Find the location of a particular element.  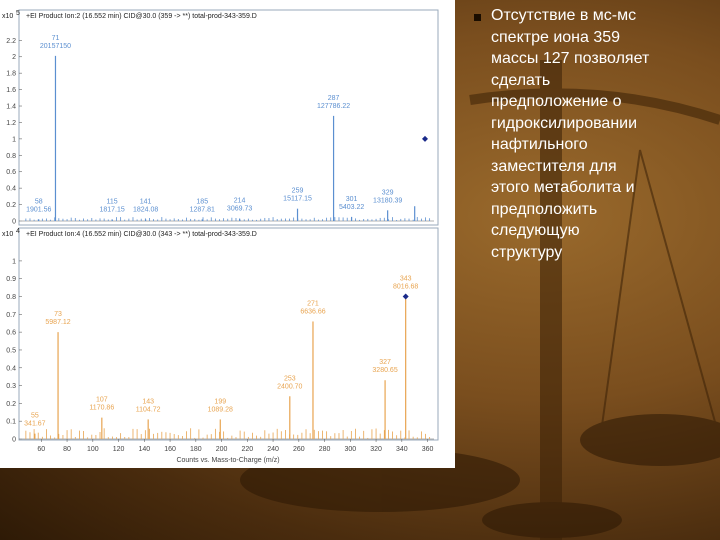

peak-mz-label: 143 is located at coordinates (148, 401).